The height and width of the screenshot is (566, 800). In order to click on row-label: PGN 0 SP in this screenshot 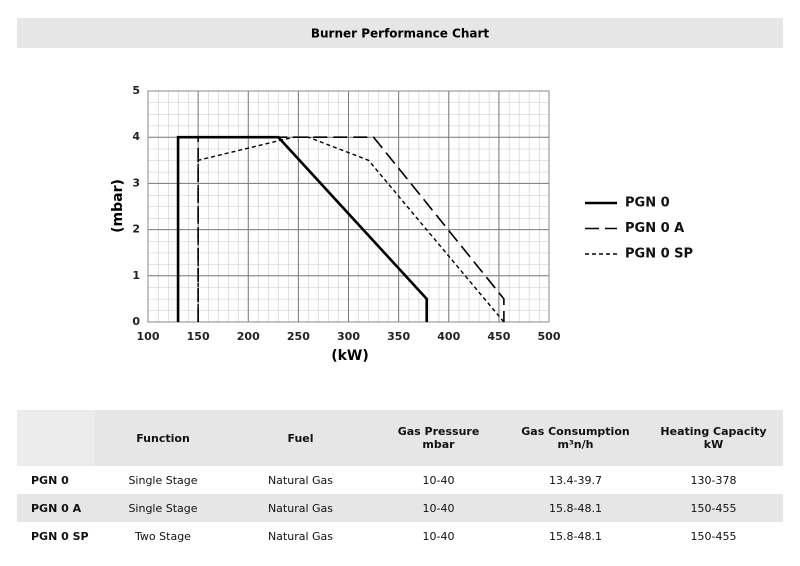, I will do `click(60, 536)`.